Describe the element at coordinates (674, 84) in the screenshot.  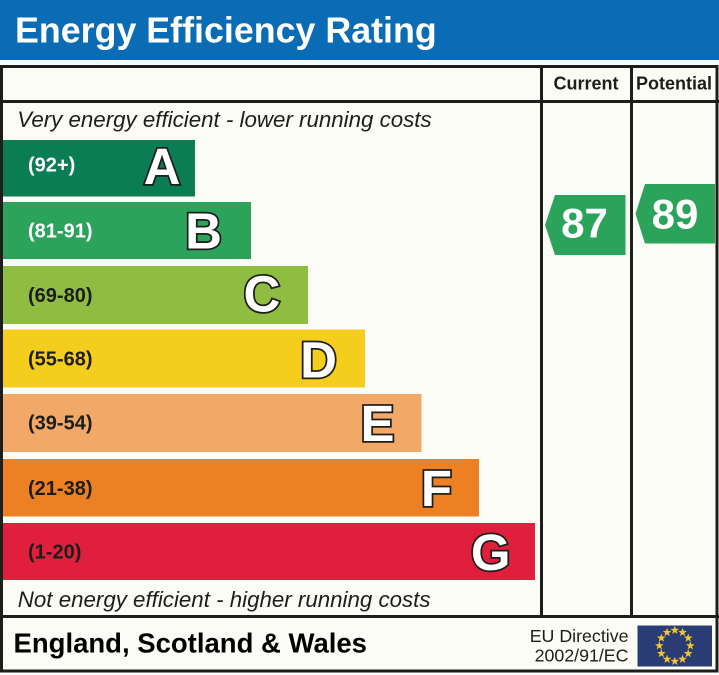
I see `svg-text: Potential` at that location.